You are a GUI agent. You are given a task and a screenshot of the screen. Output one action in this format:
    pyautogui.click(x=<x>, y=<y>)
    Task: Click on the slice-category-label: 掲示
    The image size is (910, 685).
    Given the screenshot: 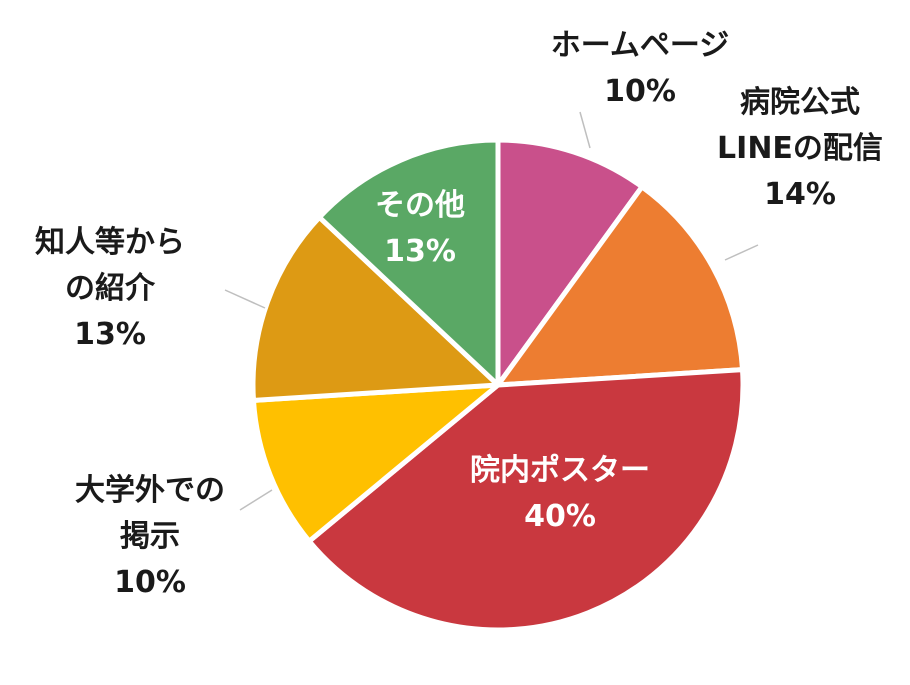 What is the action you would take?
    pyautogui.click(x=150, y=536)
    